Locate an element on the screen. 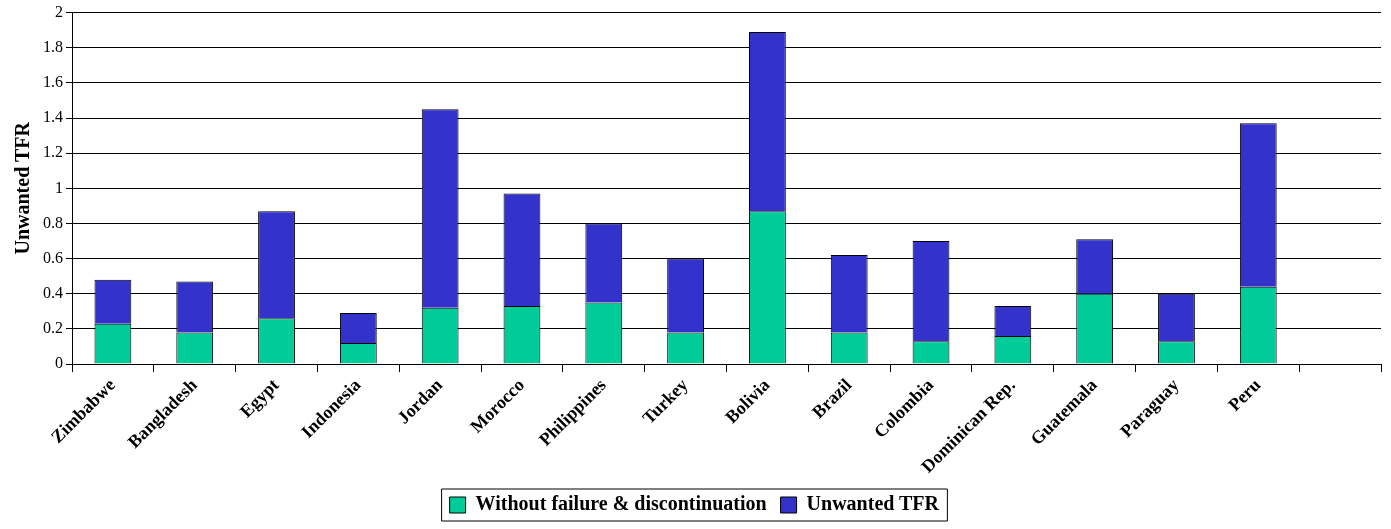  legend-label: Without failure & discontinuation is located at coordinates (621, 503).